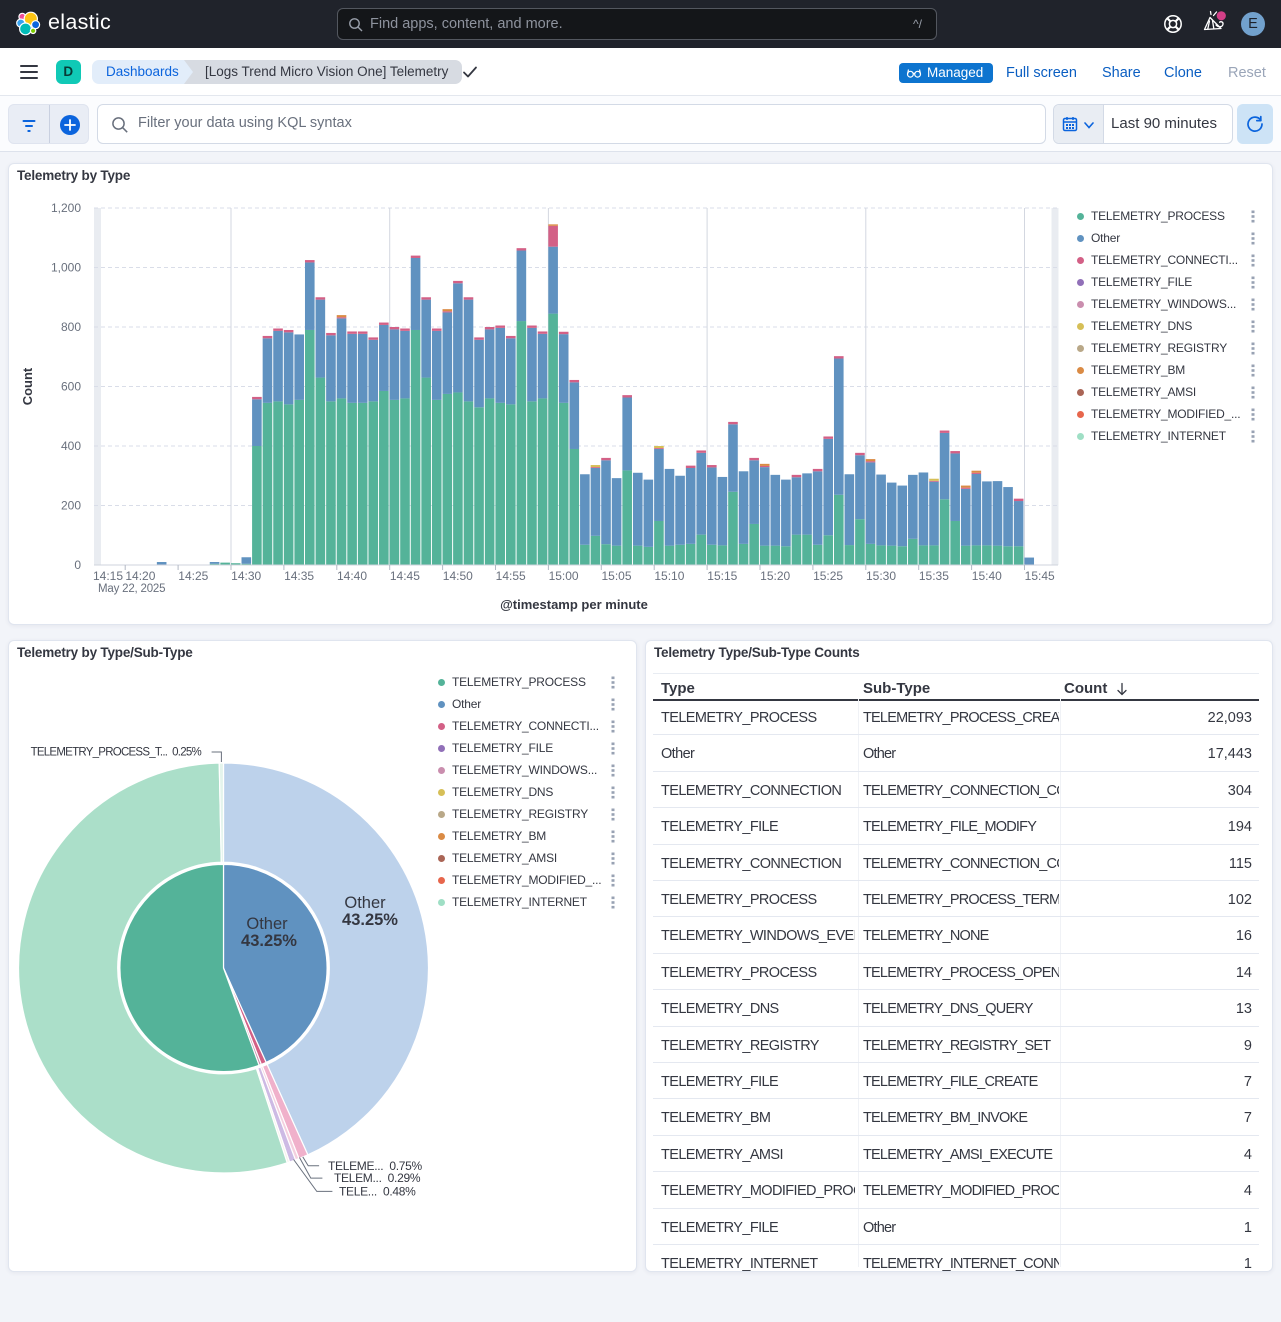 The image size is (1281, 1322). What do you see at coordinates (511, 576) in the screenshot?
I see `svg-text: 14:55` at bounding box center [511, 576].